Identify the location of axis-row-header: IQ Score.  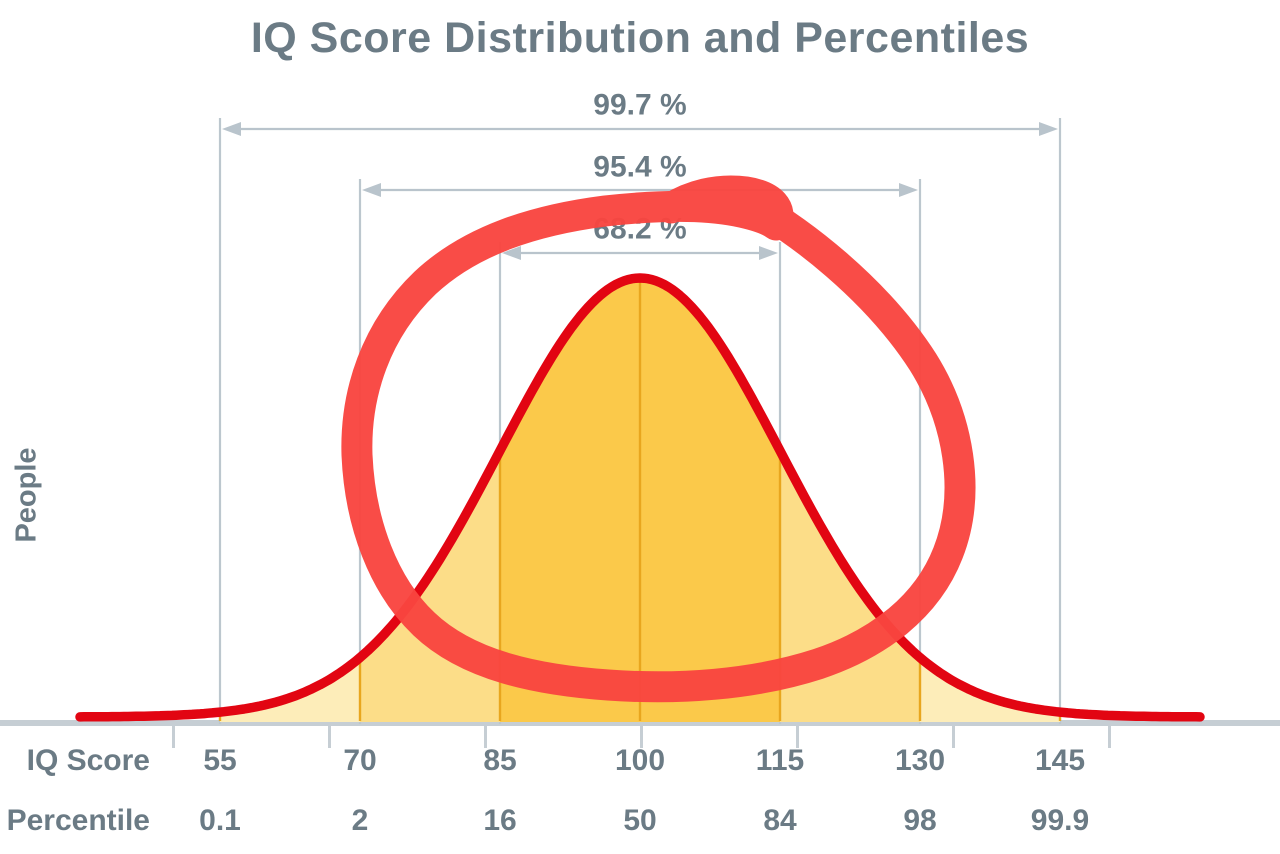
(88, 760).